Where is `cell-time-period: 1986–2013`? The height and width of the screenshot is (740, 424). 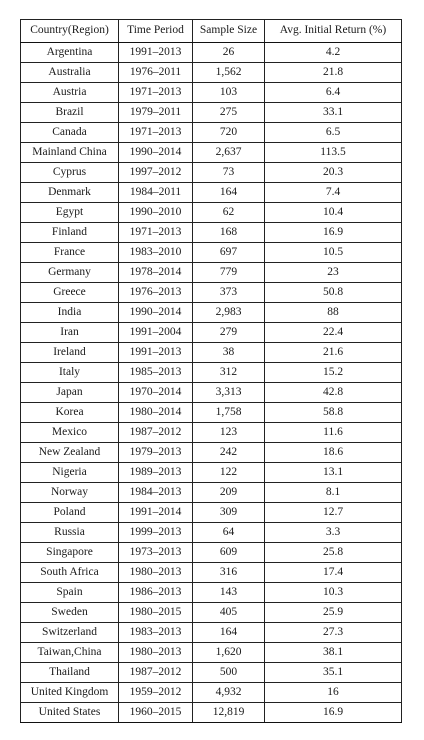
cell-time-period: 1986–2013 is located at coordinates (155, 592).